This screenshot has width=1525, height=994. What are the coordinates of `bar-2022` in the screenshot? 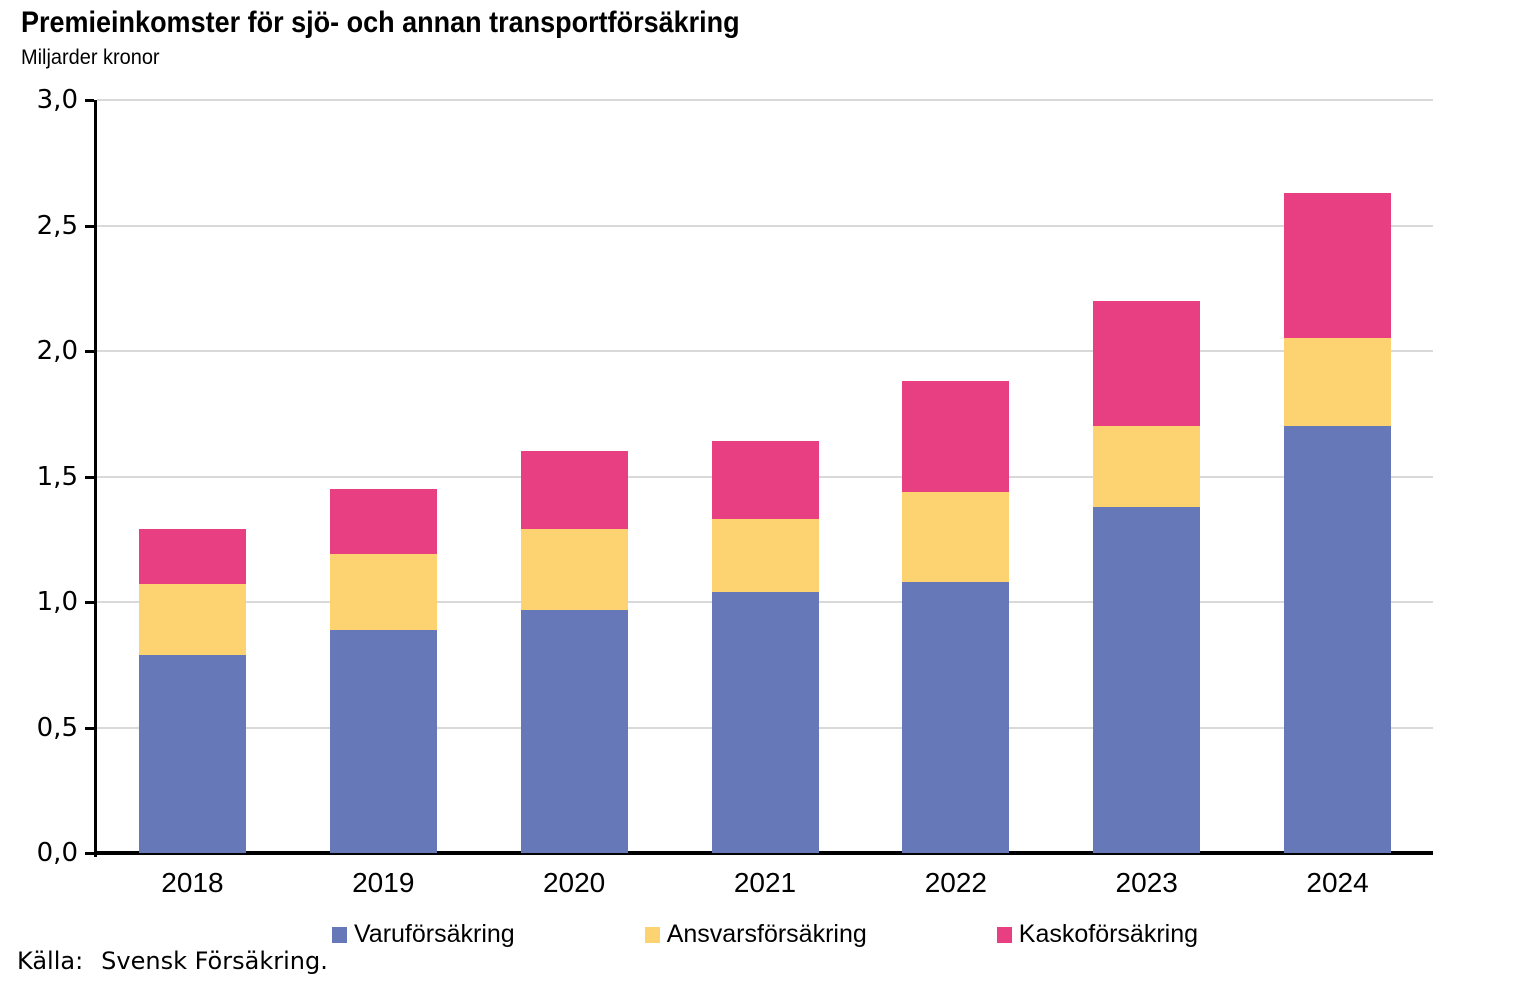 It's located at (956, 476).